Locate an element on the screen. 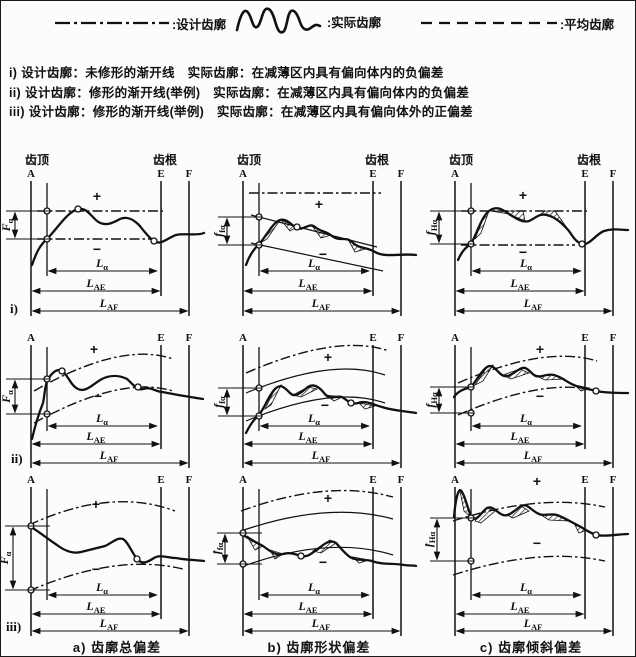 This screenshot has height=657, width=636. caption-profile-slope-deviation: c) 齿廓倾斜偏差 is located at coordinates (531, 647).